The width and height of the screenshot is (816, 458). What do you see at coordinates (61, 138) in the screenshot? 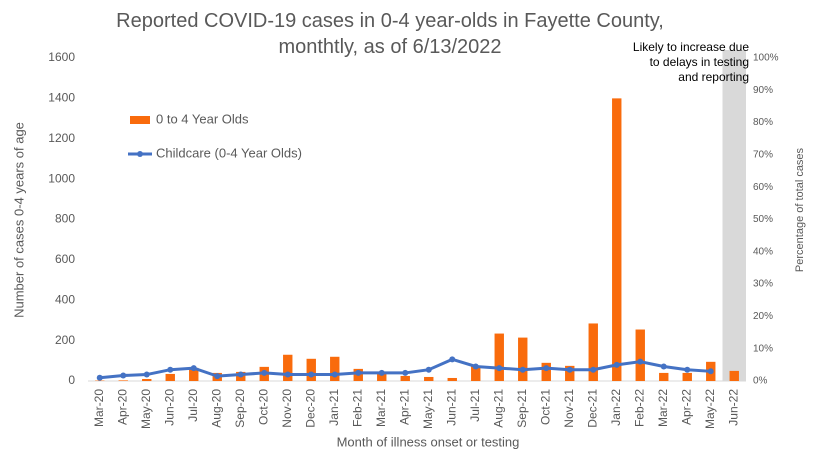
I see `y-tick-label: 1200` at bounding box center [61, 138].